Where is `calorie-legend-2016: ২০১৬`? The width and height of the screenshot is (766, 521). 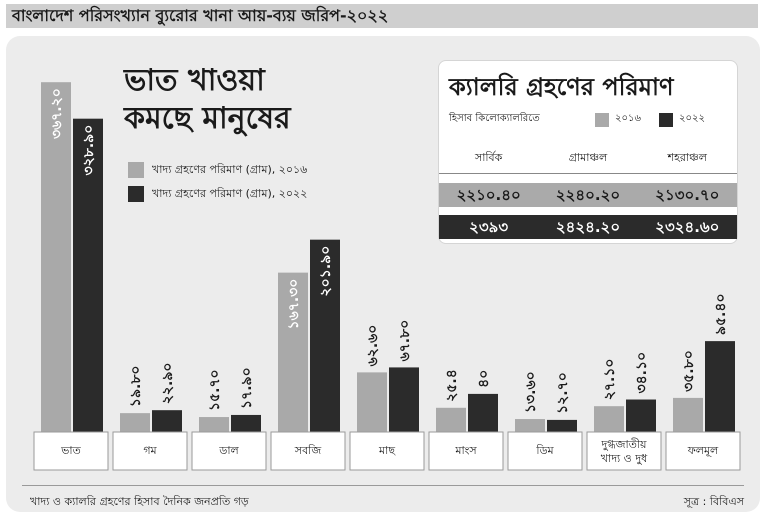
calorie-legend-2016: ২০১৬ is located at coordinates (628, 118).